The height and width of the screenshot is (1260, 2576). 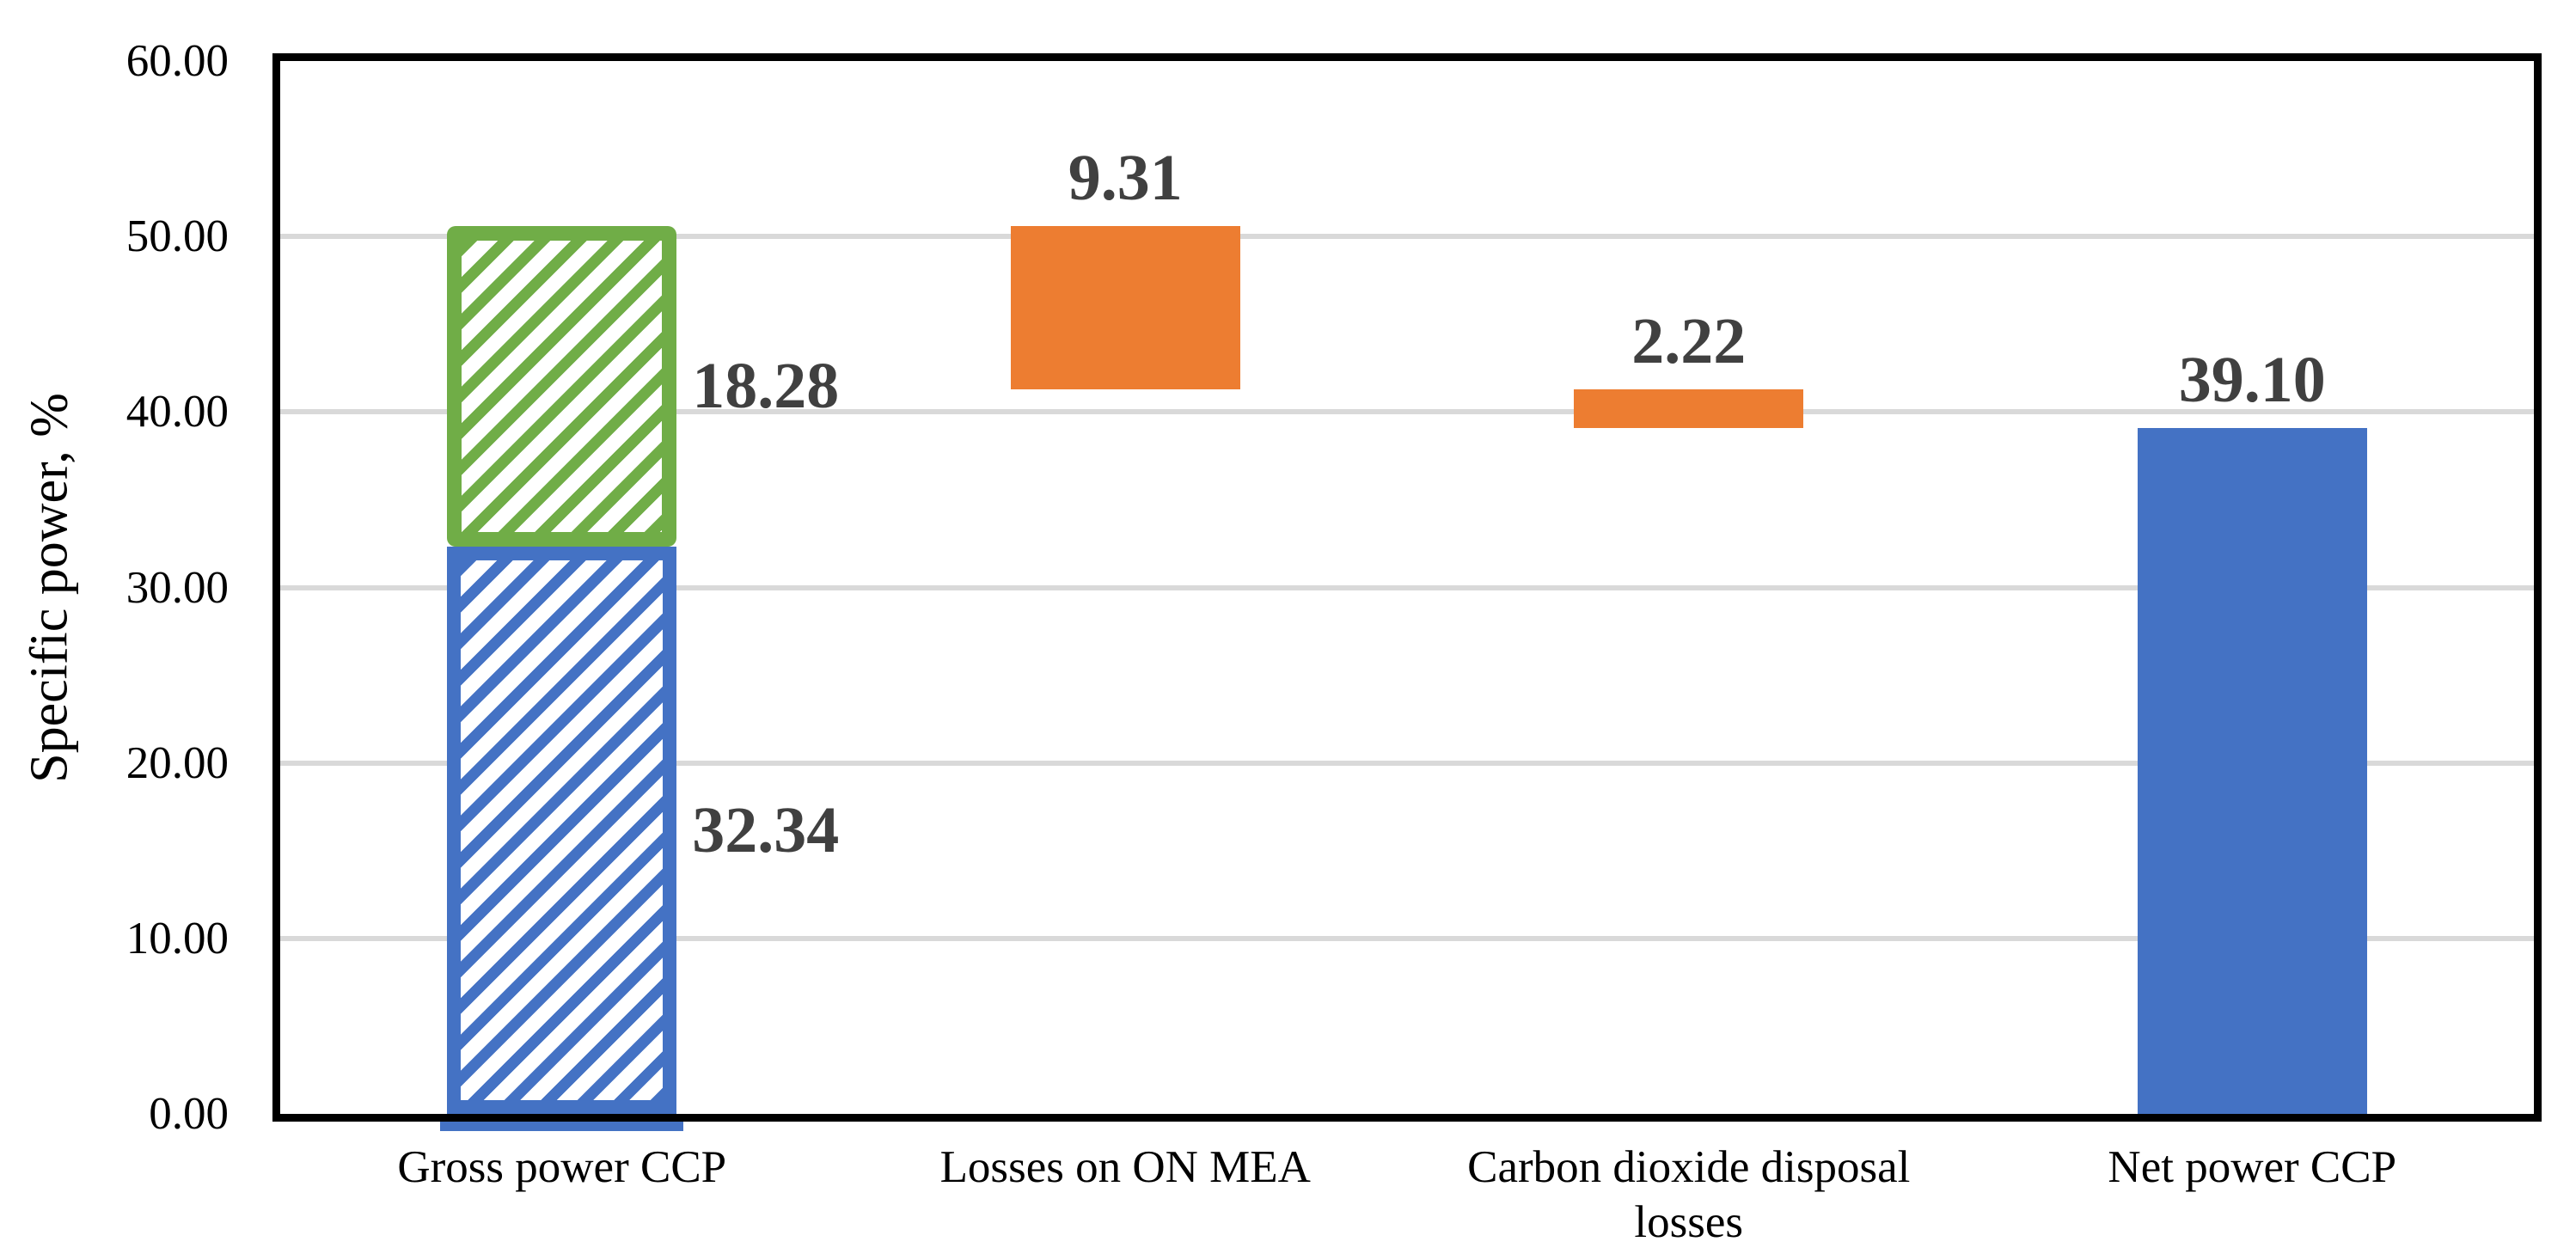 I want to click on data-label: 2.22, so click(x=1689, y=341).